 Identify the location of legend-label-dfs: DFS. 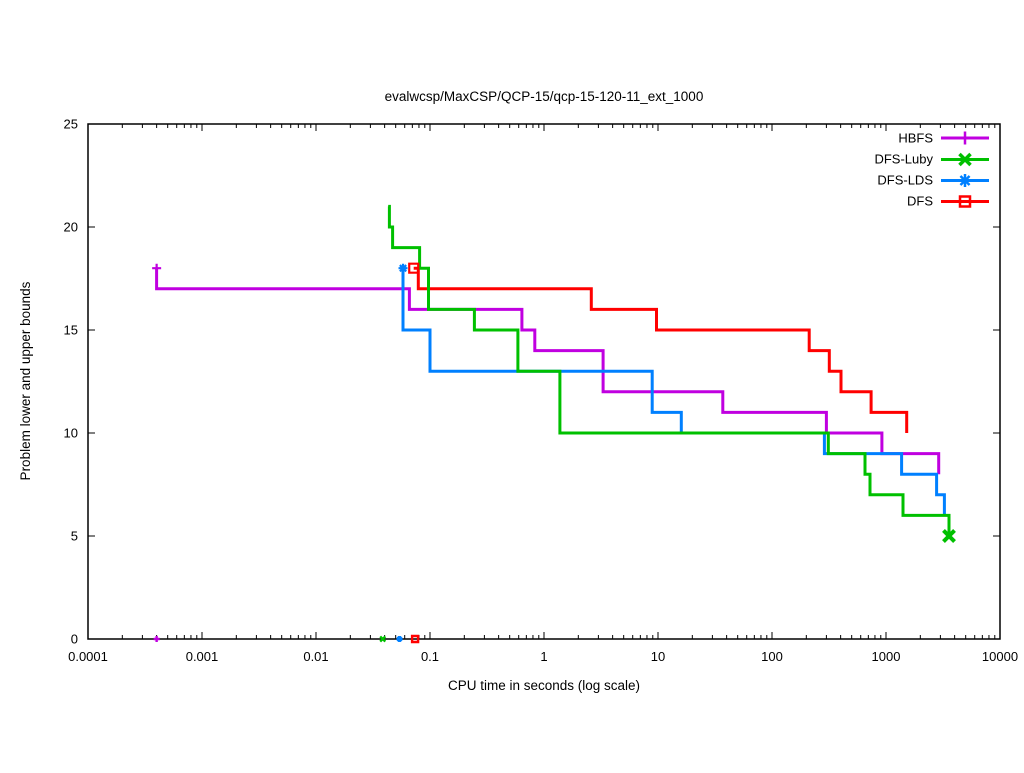
(920, 201).